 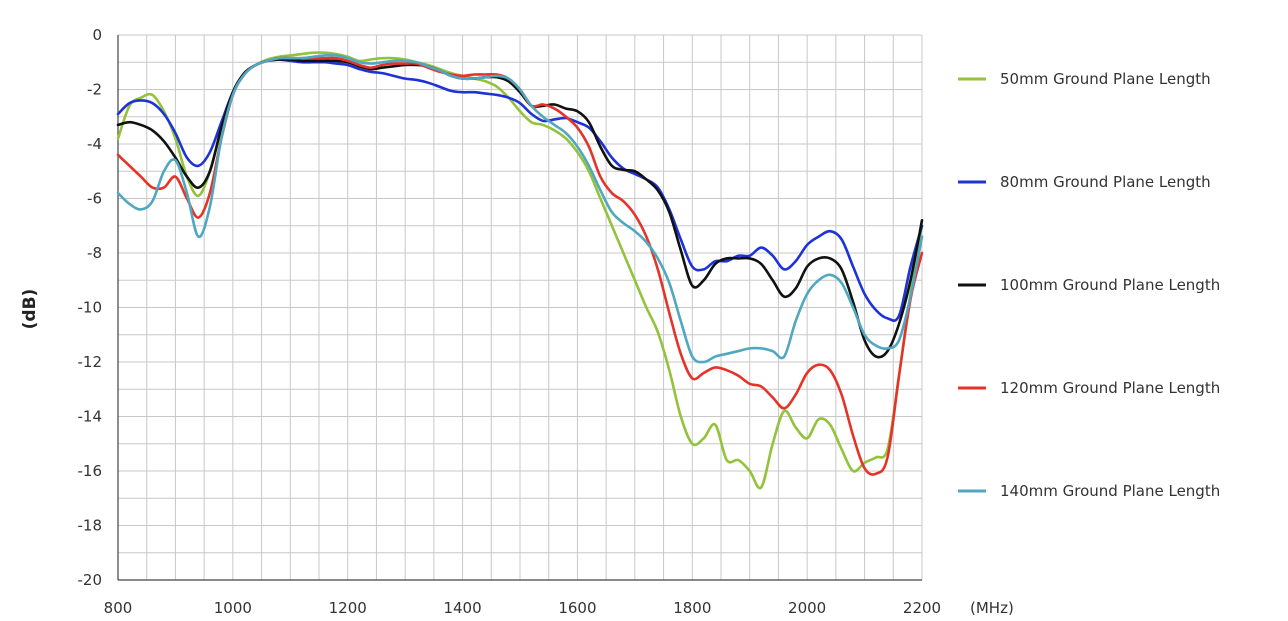 I want to click on y-tick-label: -14, so click(x=90, y=417).